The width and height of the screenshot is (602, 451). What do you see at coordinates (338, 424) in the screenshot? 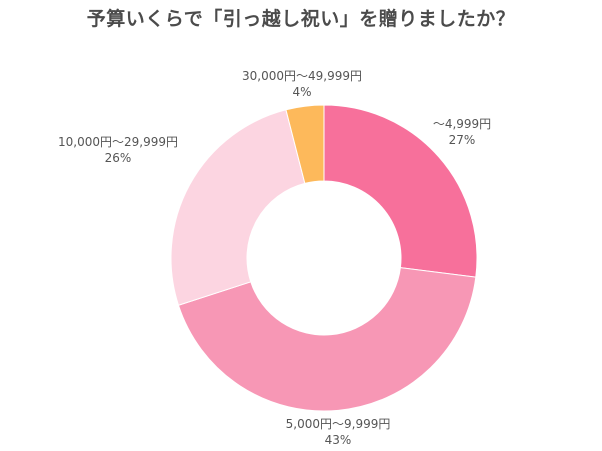
I see `slice-label-2: 5,000円～9,999円` at bounding box center [338, 424].